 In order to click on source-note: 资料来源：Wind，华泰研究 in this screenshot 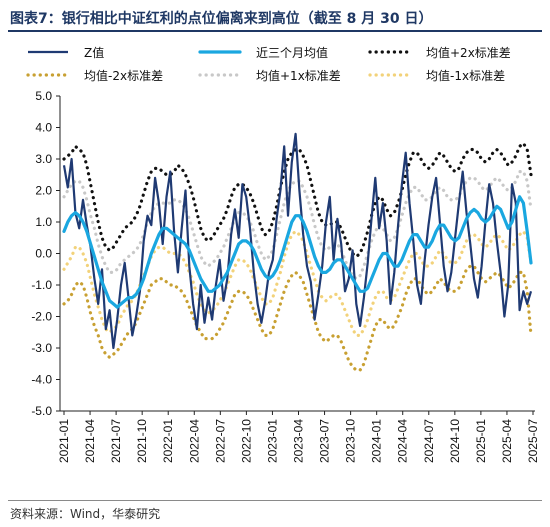, I will do `click(85, 514)`.